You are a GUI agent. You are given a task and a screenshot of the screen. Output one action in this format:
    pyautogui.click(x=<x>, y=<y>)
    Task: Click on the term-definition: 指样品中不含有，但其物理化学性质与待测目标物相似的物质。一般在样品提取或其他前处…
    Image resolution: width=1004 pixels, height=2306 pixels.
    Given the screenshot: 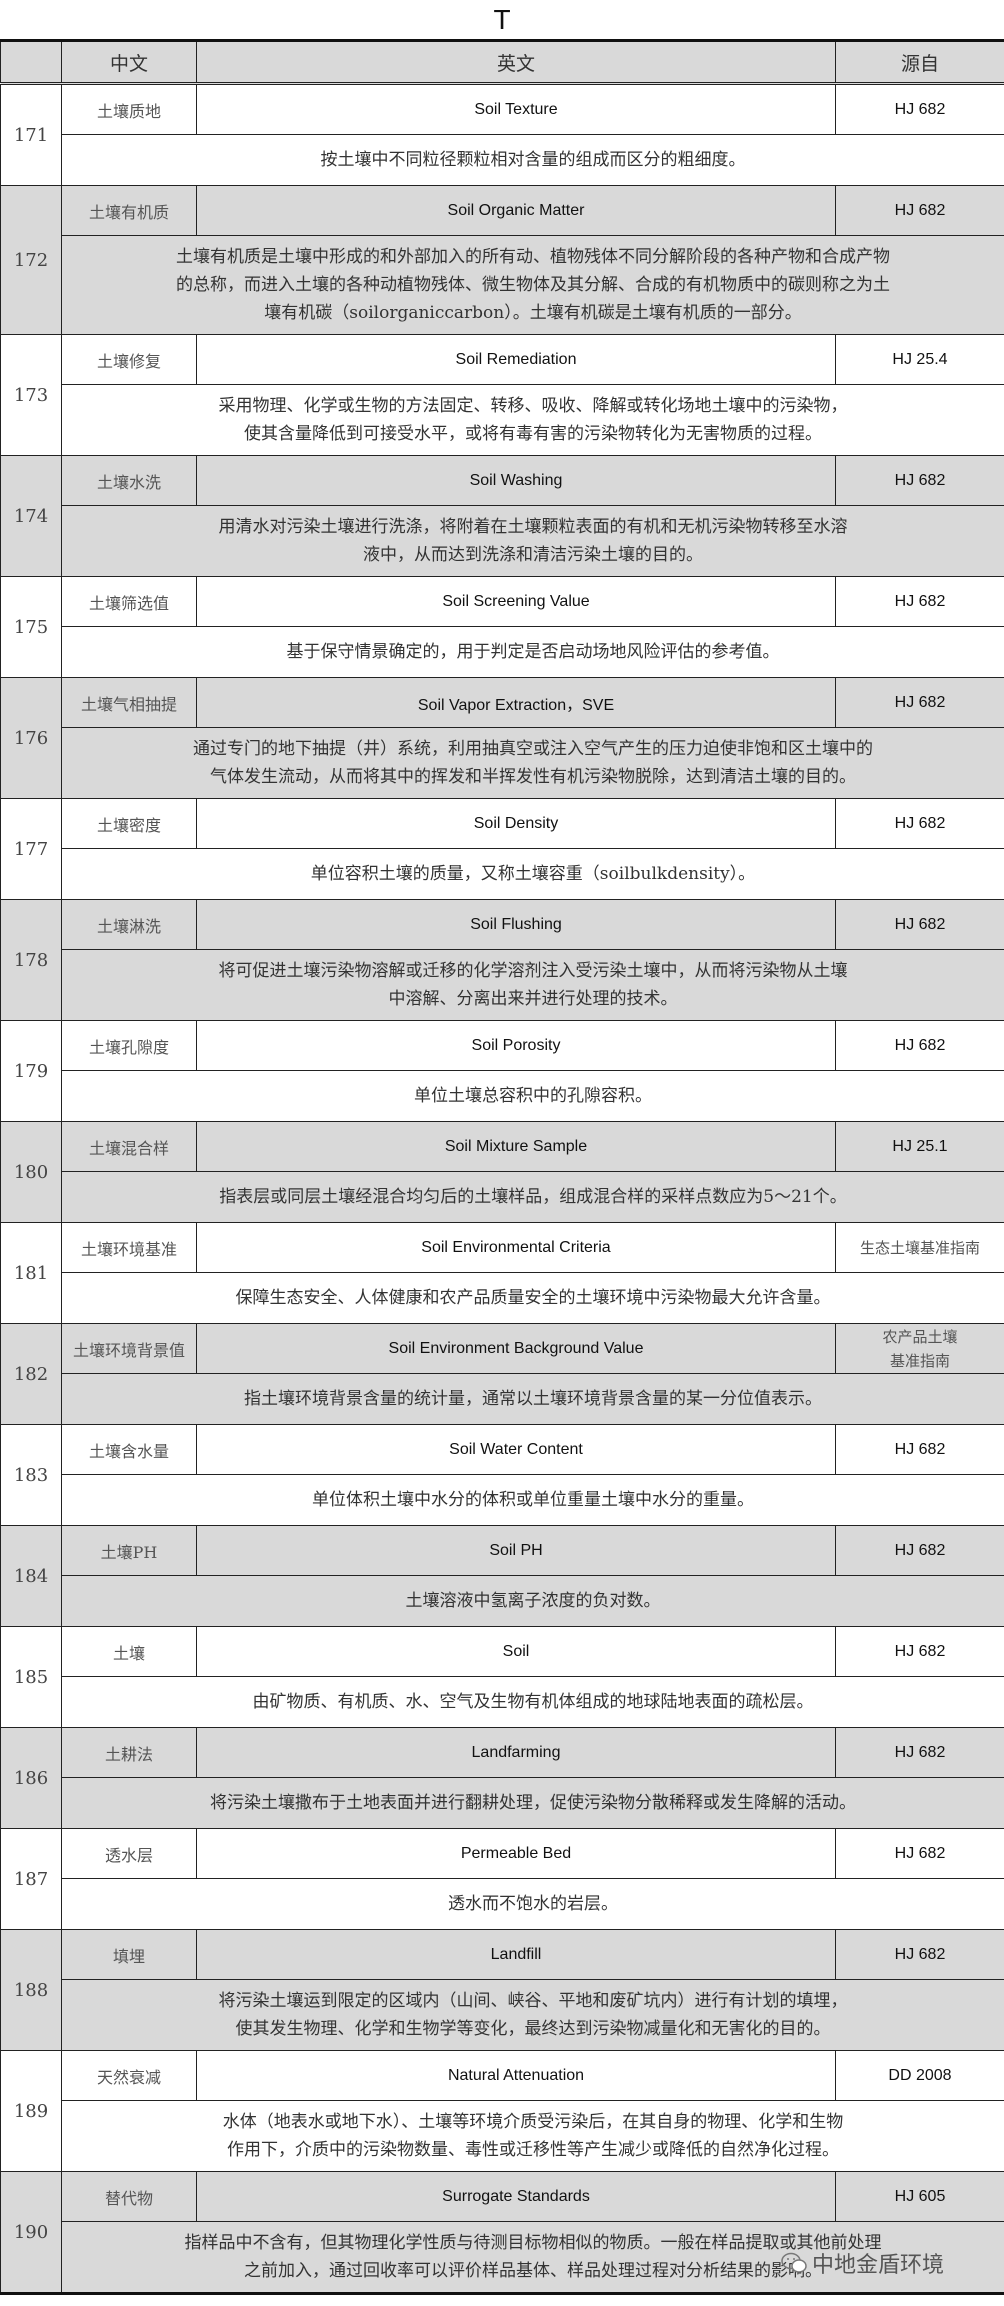 What is the action you would take?
    pyautogui.click(x=532, y=2257)
    